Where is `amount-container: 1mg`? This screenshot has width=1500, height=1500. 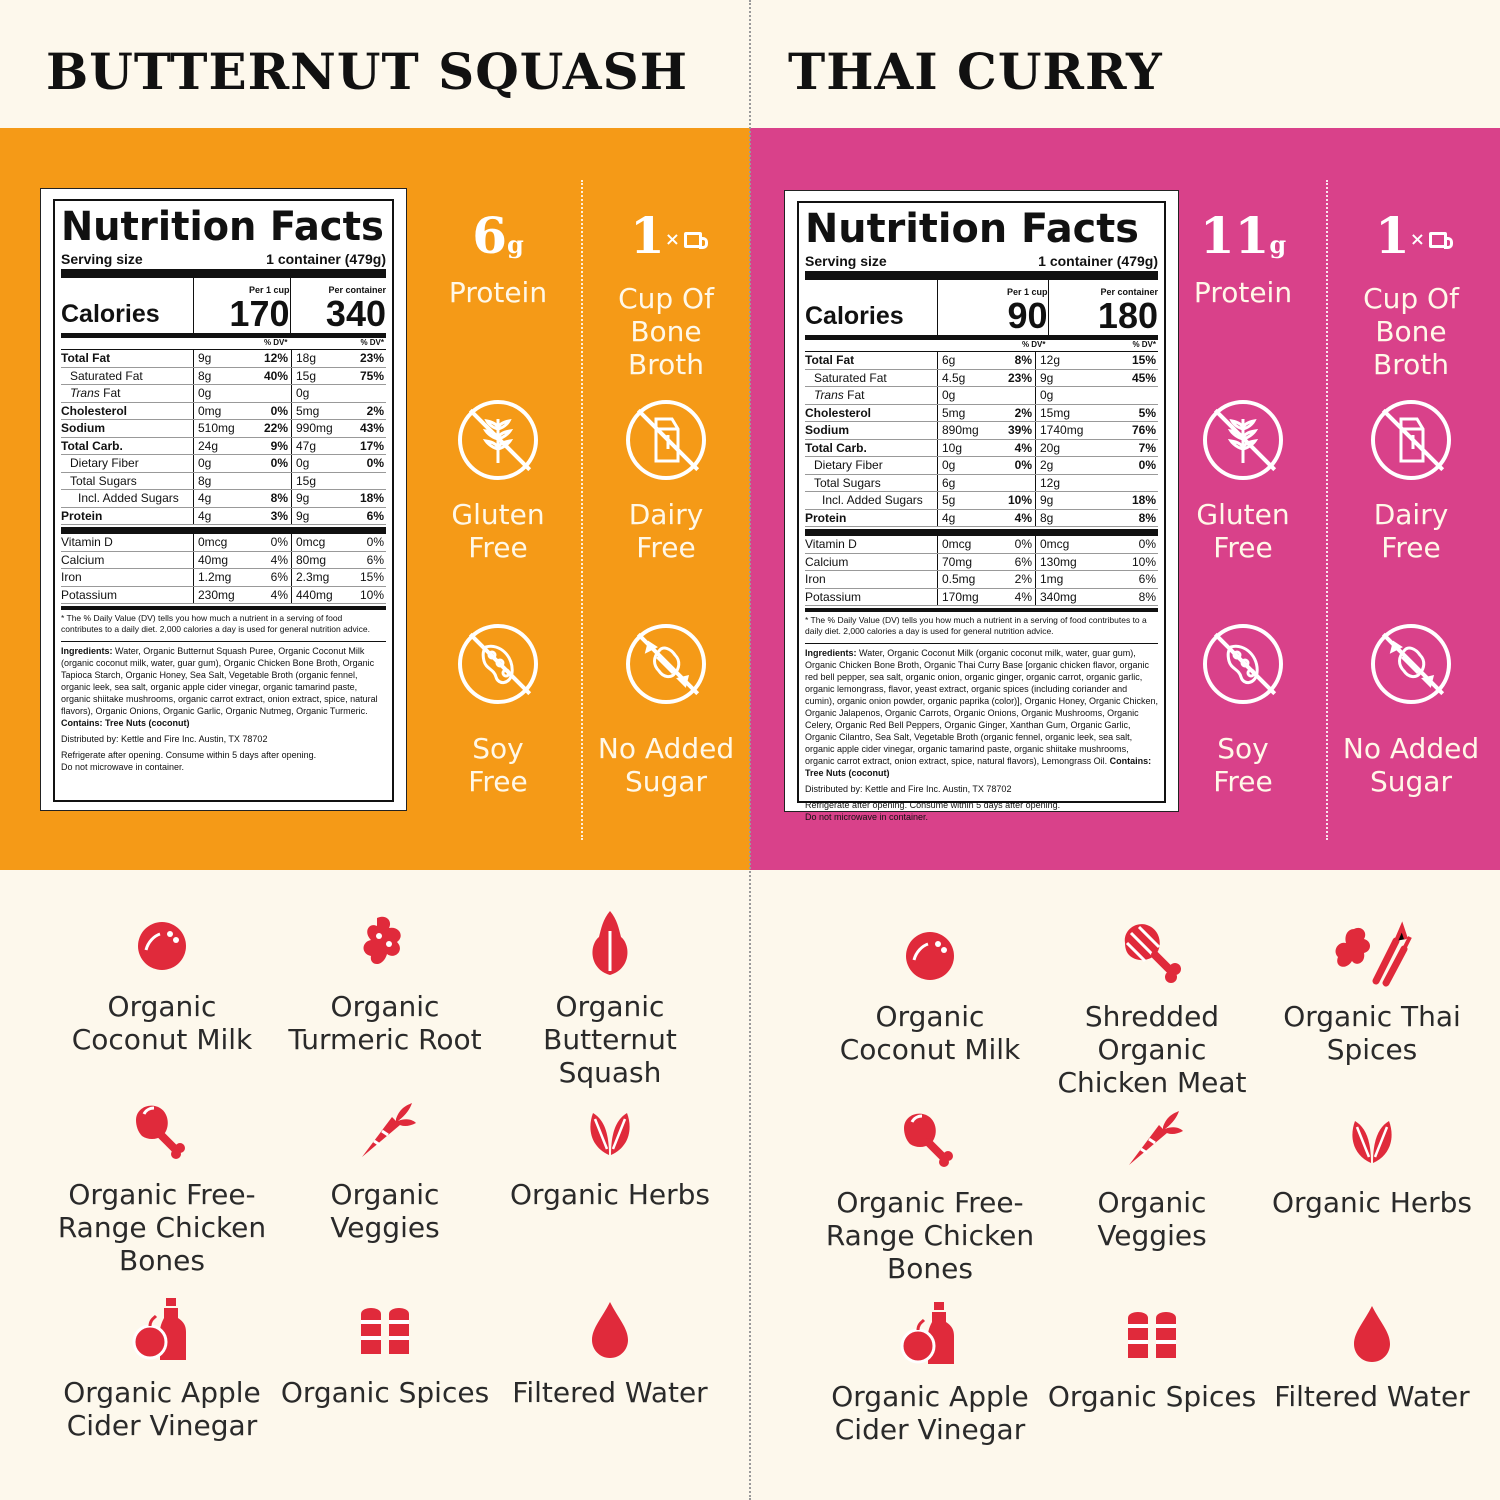
amount-container: 1mg is located at coordinates (1061, 579).